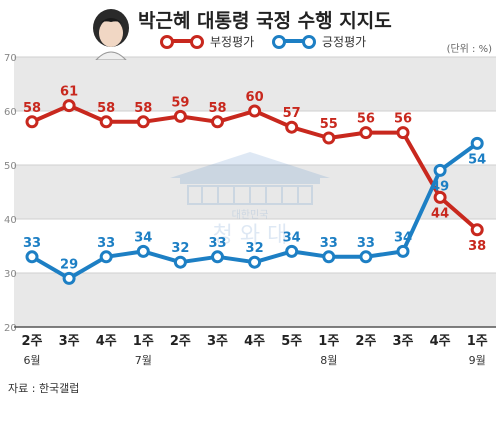 The image size is (500, 427). What do you see at coordinates (329, 124) in the screenshot?
I see `data-label: 55` at bounding box center [329, 124].